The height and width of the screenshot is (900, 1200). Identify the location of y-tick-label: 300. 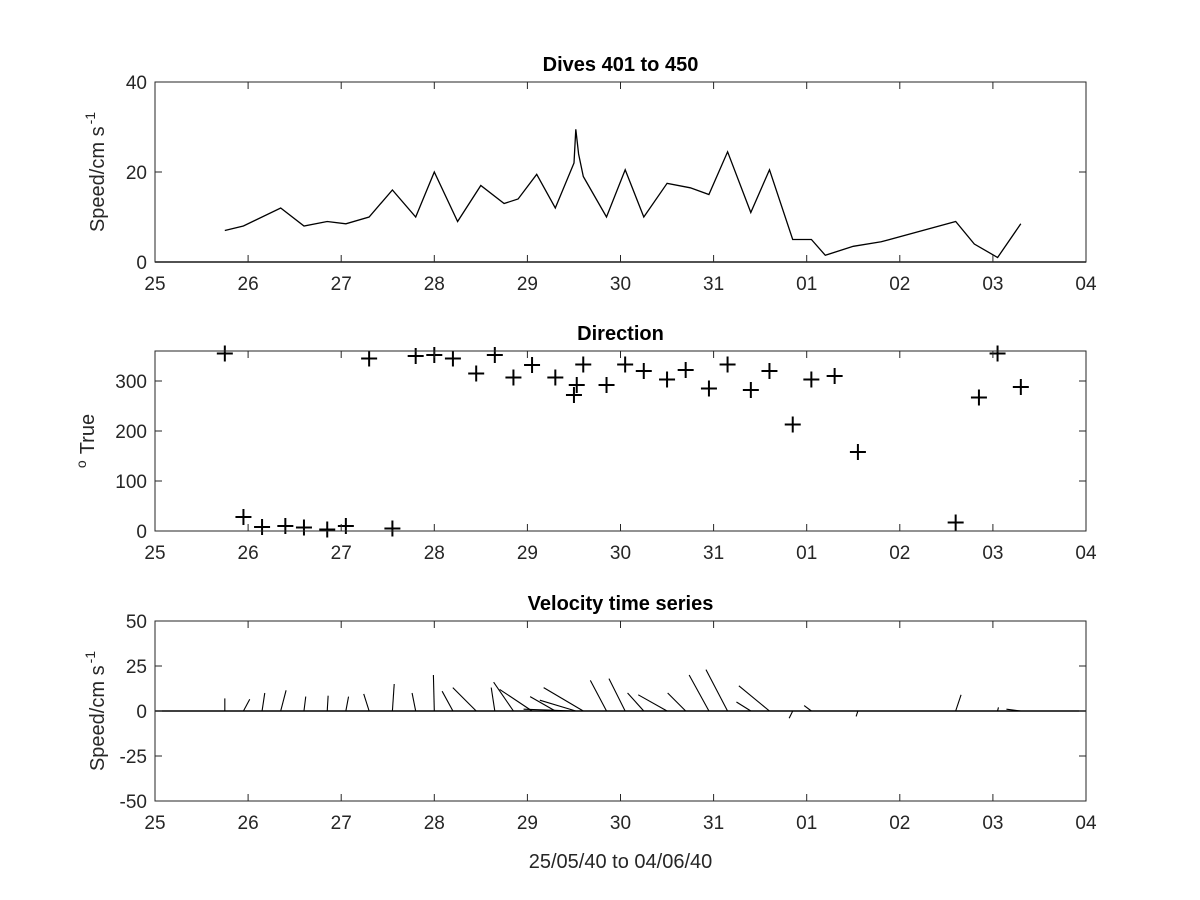
(131, 382).